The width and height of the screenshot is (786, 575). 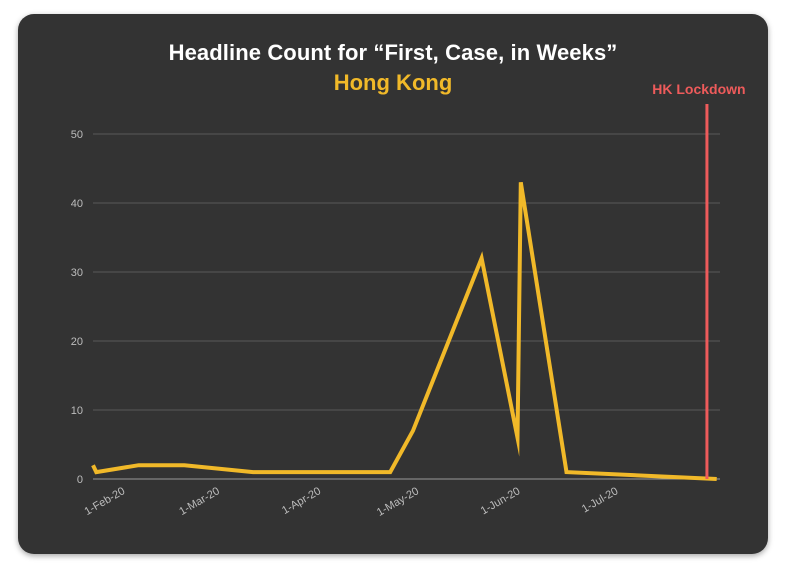 I want to click on y-axis: 0 10 20 30 40 50, so click(x=77, y=307).